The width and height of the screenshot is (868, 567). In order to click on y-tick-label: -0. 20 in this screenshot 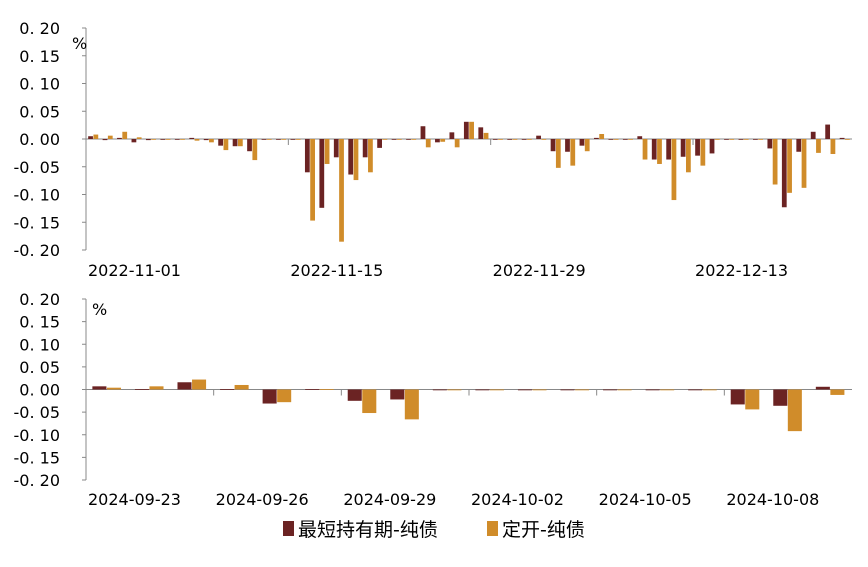, I will do `click(37, 480)`.